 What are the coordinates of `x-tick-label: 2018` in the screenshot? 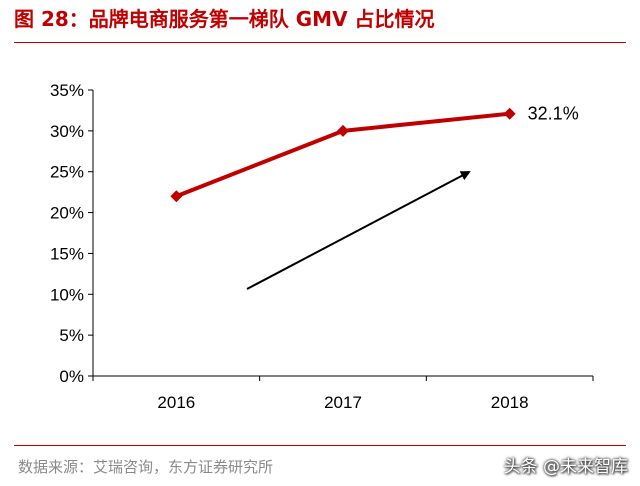 It's located at (510, 402).